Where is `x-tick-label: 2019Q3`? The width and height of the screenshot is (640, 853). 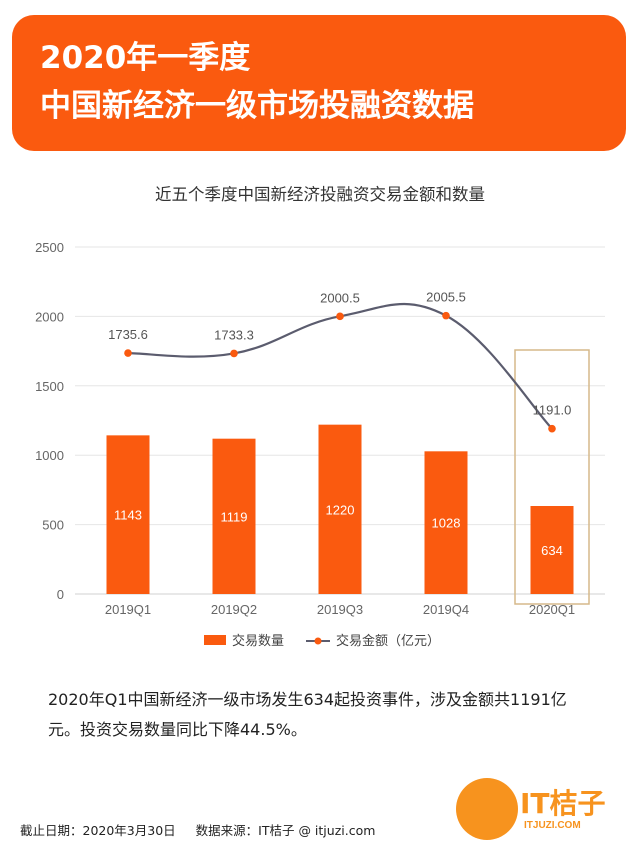 x-tick-label: 2019Q3 is located at coordinates (340, 609).